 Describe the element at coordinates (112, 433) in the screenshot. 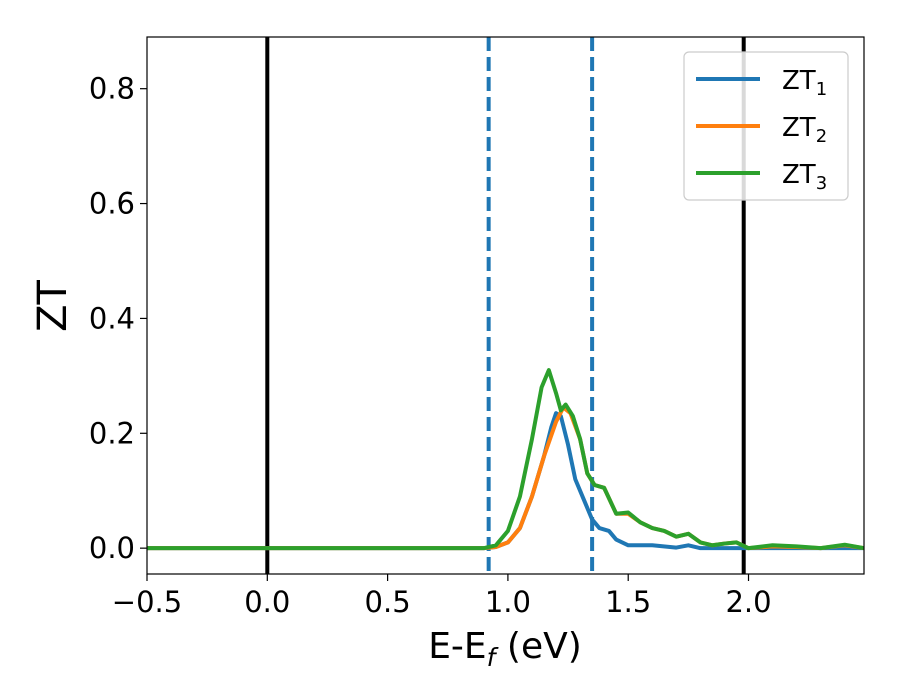

I see `y-tick-label: 0.2` at that location.